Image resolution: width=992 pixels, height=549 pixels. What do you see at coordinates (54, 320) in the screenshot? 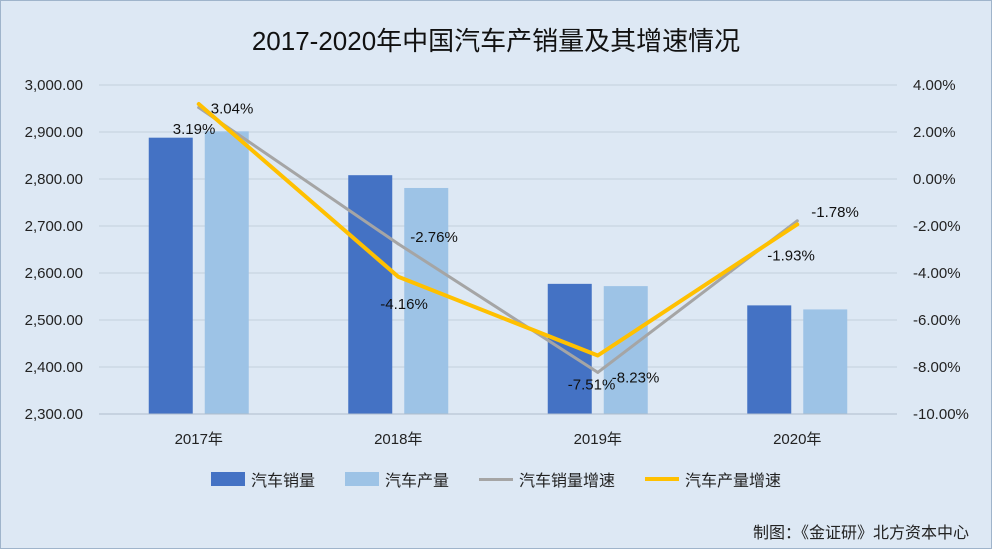
I see `y-left-tick-label: 2,500.00` at bounding box center [54, 320].